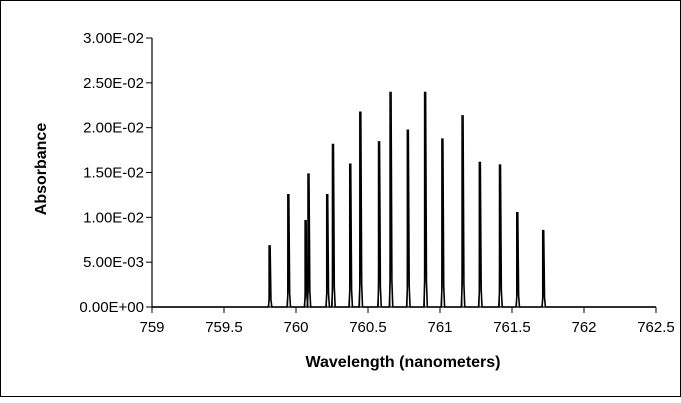  What do you see at coordinates (439, 327) in the screenshot?
I see `x-tick-label: 761` at bounding box center [439, 327].